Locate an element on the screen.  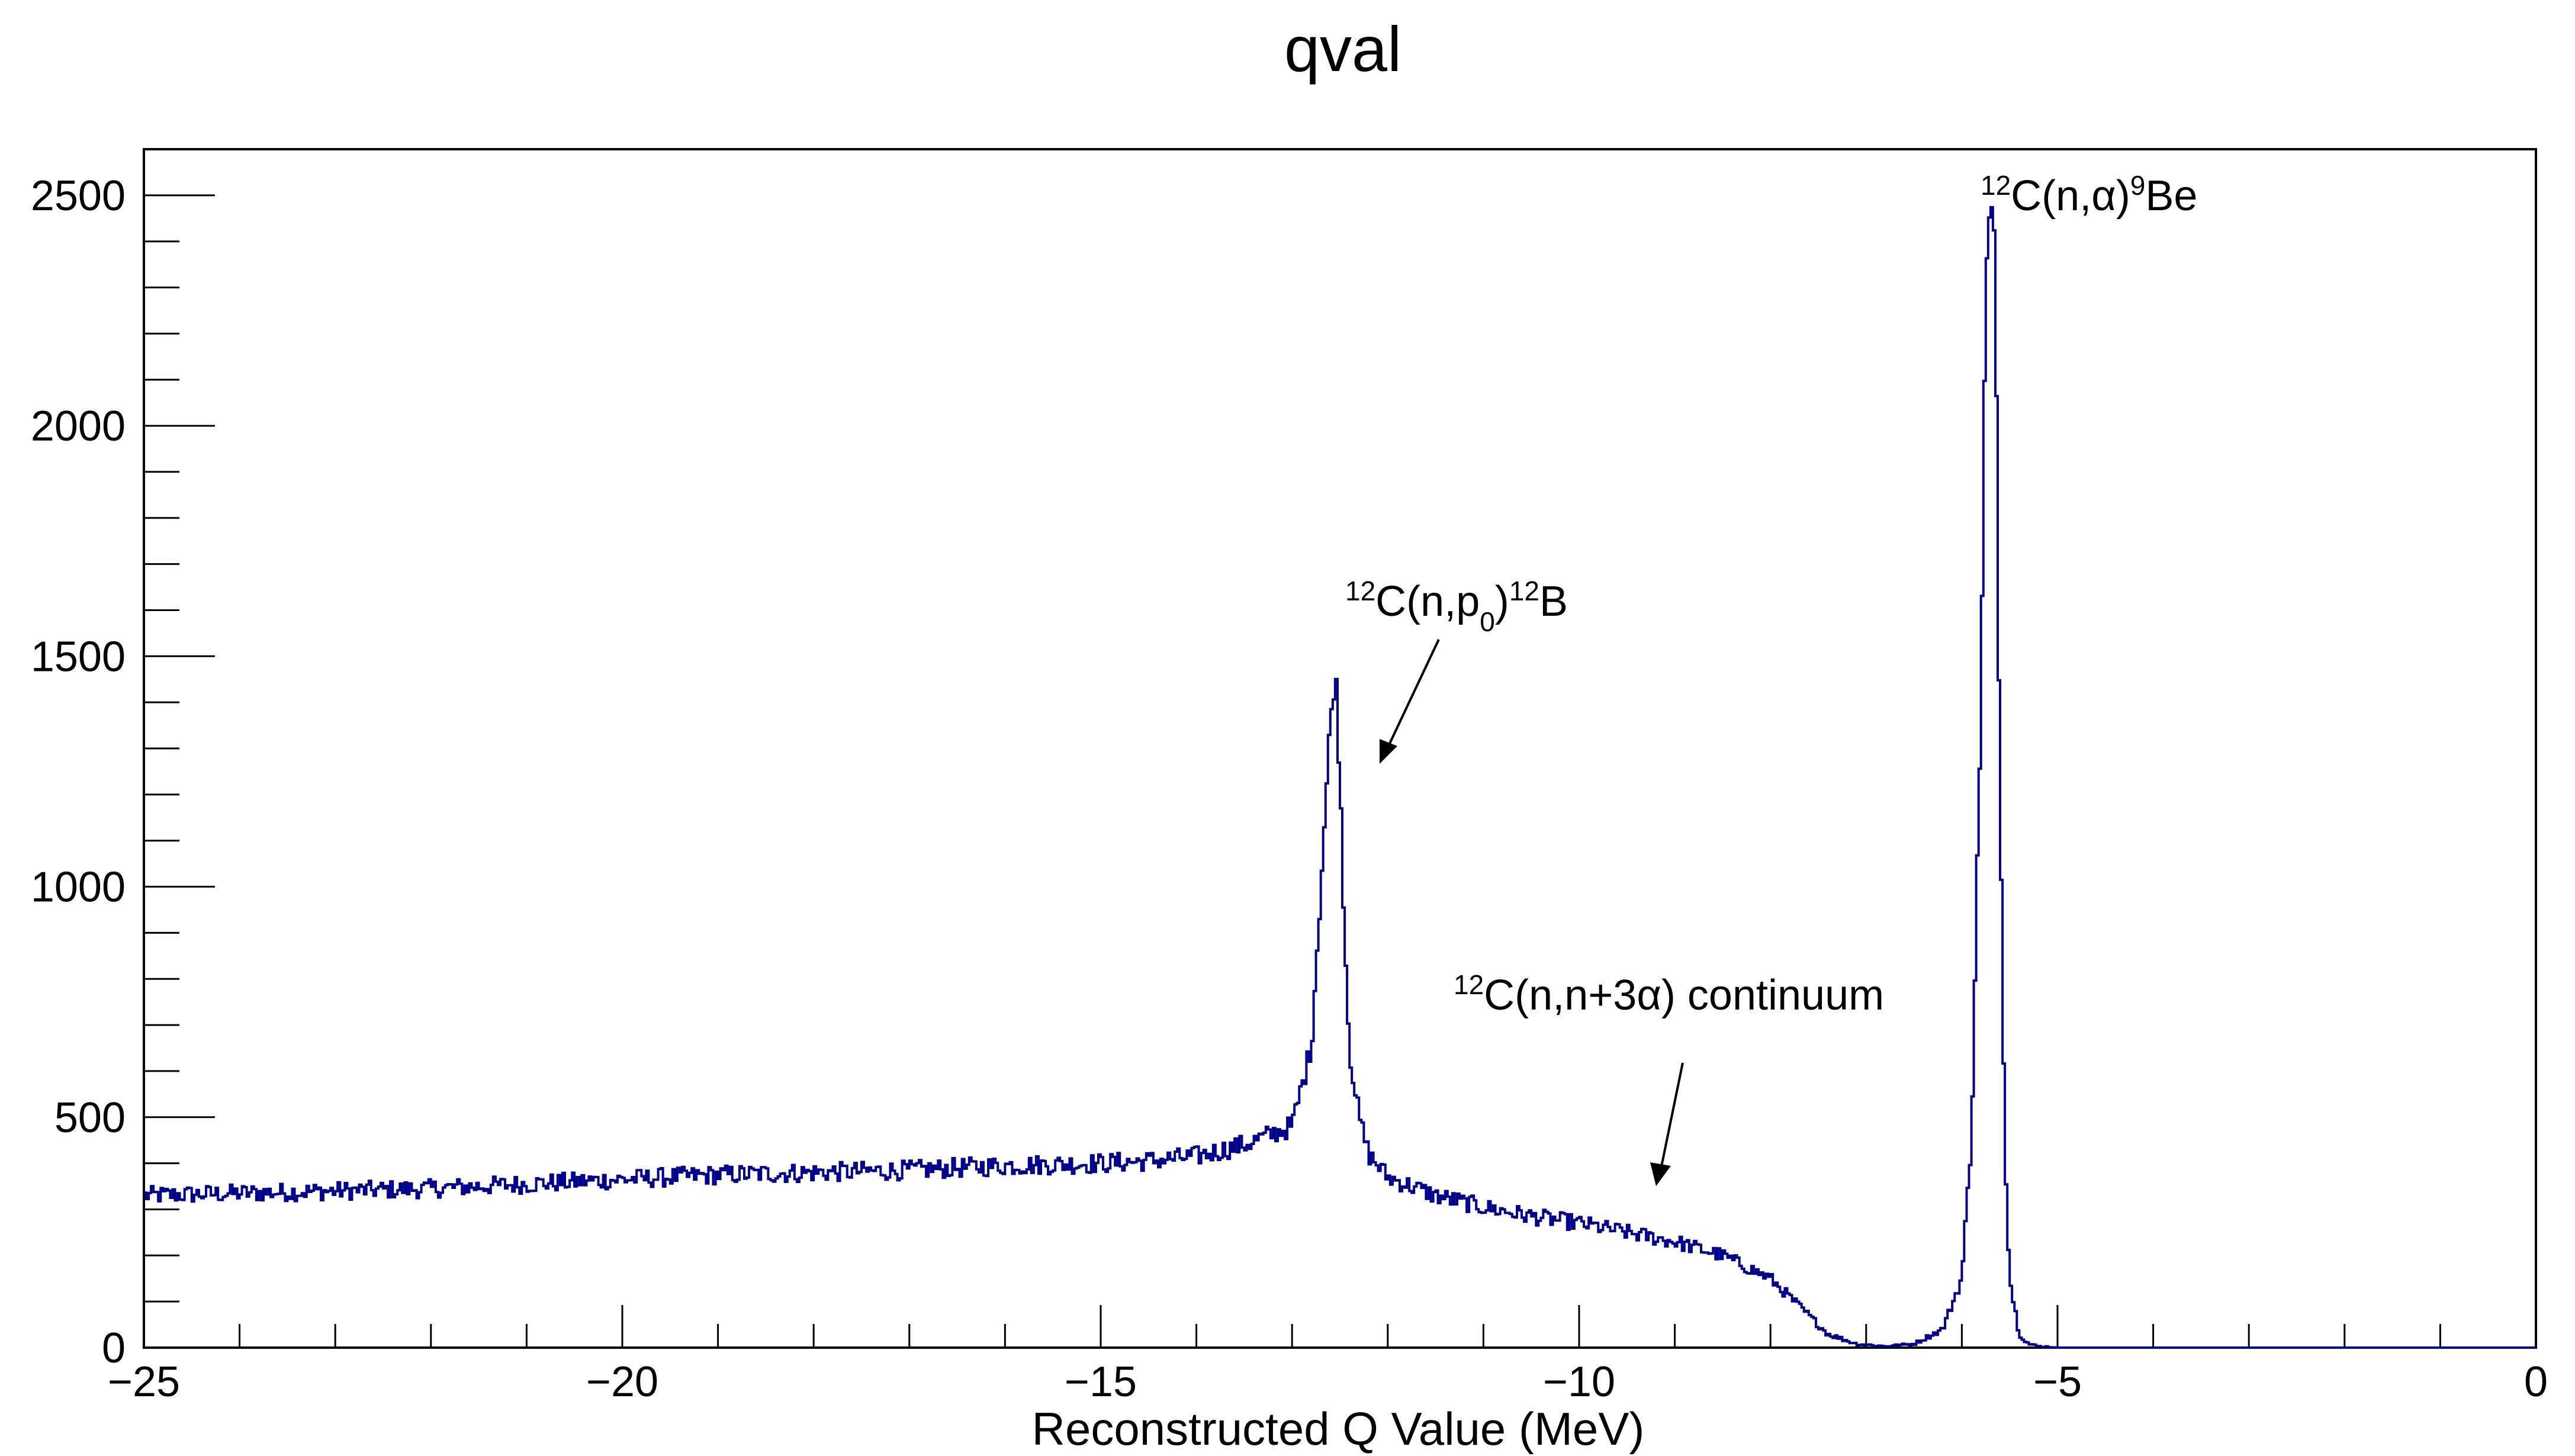
x-axis-label: Reconstructed Q Value (MeV) is located at coordinates (1338, 1429).